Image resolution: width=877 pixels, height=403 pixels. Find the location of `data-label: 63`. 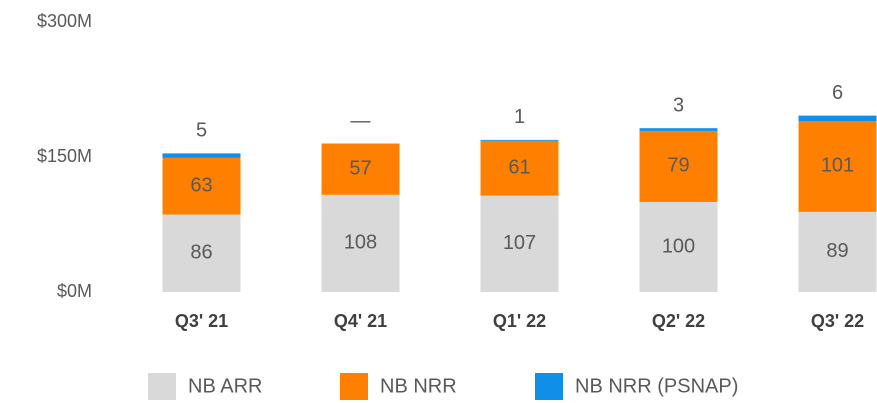

data-label: 63 is located at coordinates (201, 186).